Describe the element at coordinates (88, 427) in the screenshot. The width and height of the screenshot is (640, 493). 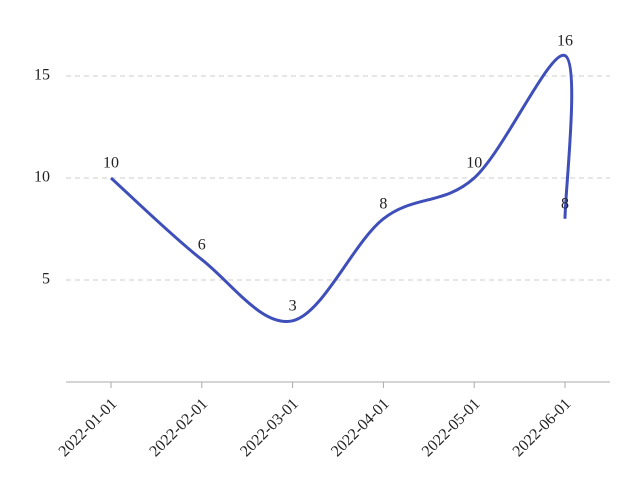
I see `x-tick-label: 2022-01-01` at that location.